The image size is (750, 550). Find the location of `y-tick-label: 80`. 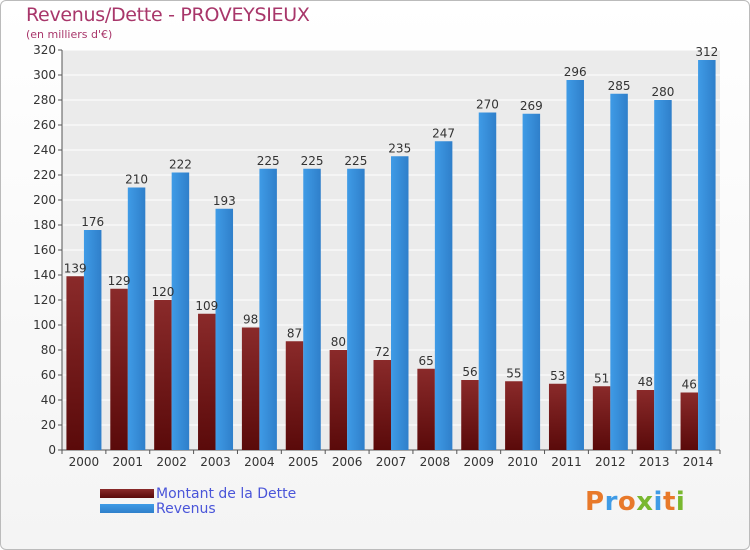

y-tick-label: 80 is located at coordinates (48, 350).